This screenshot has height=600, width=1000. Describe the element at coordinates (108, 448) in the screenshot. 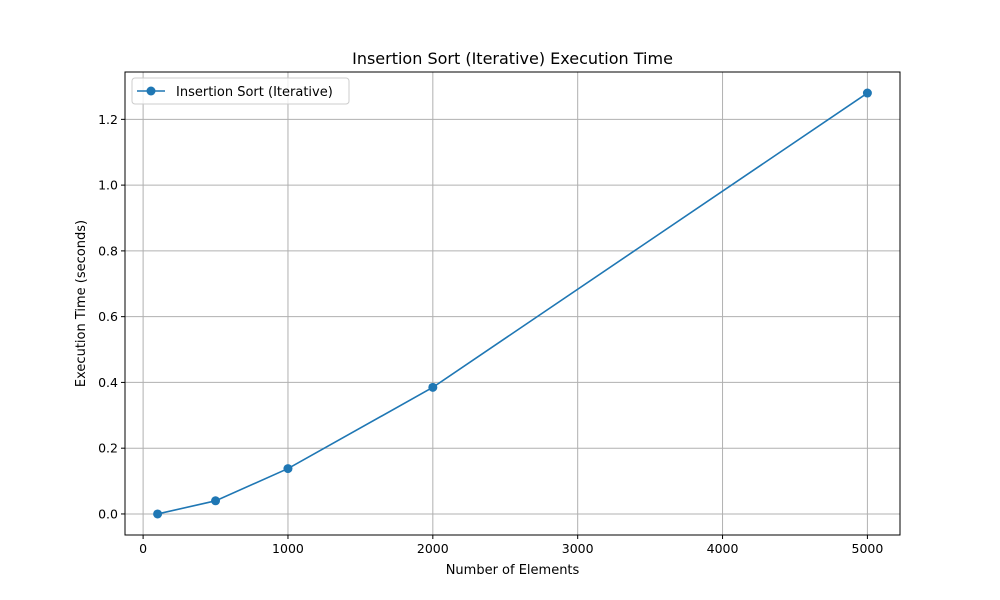

I see `y-tick-label: 0.2` at that location.